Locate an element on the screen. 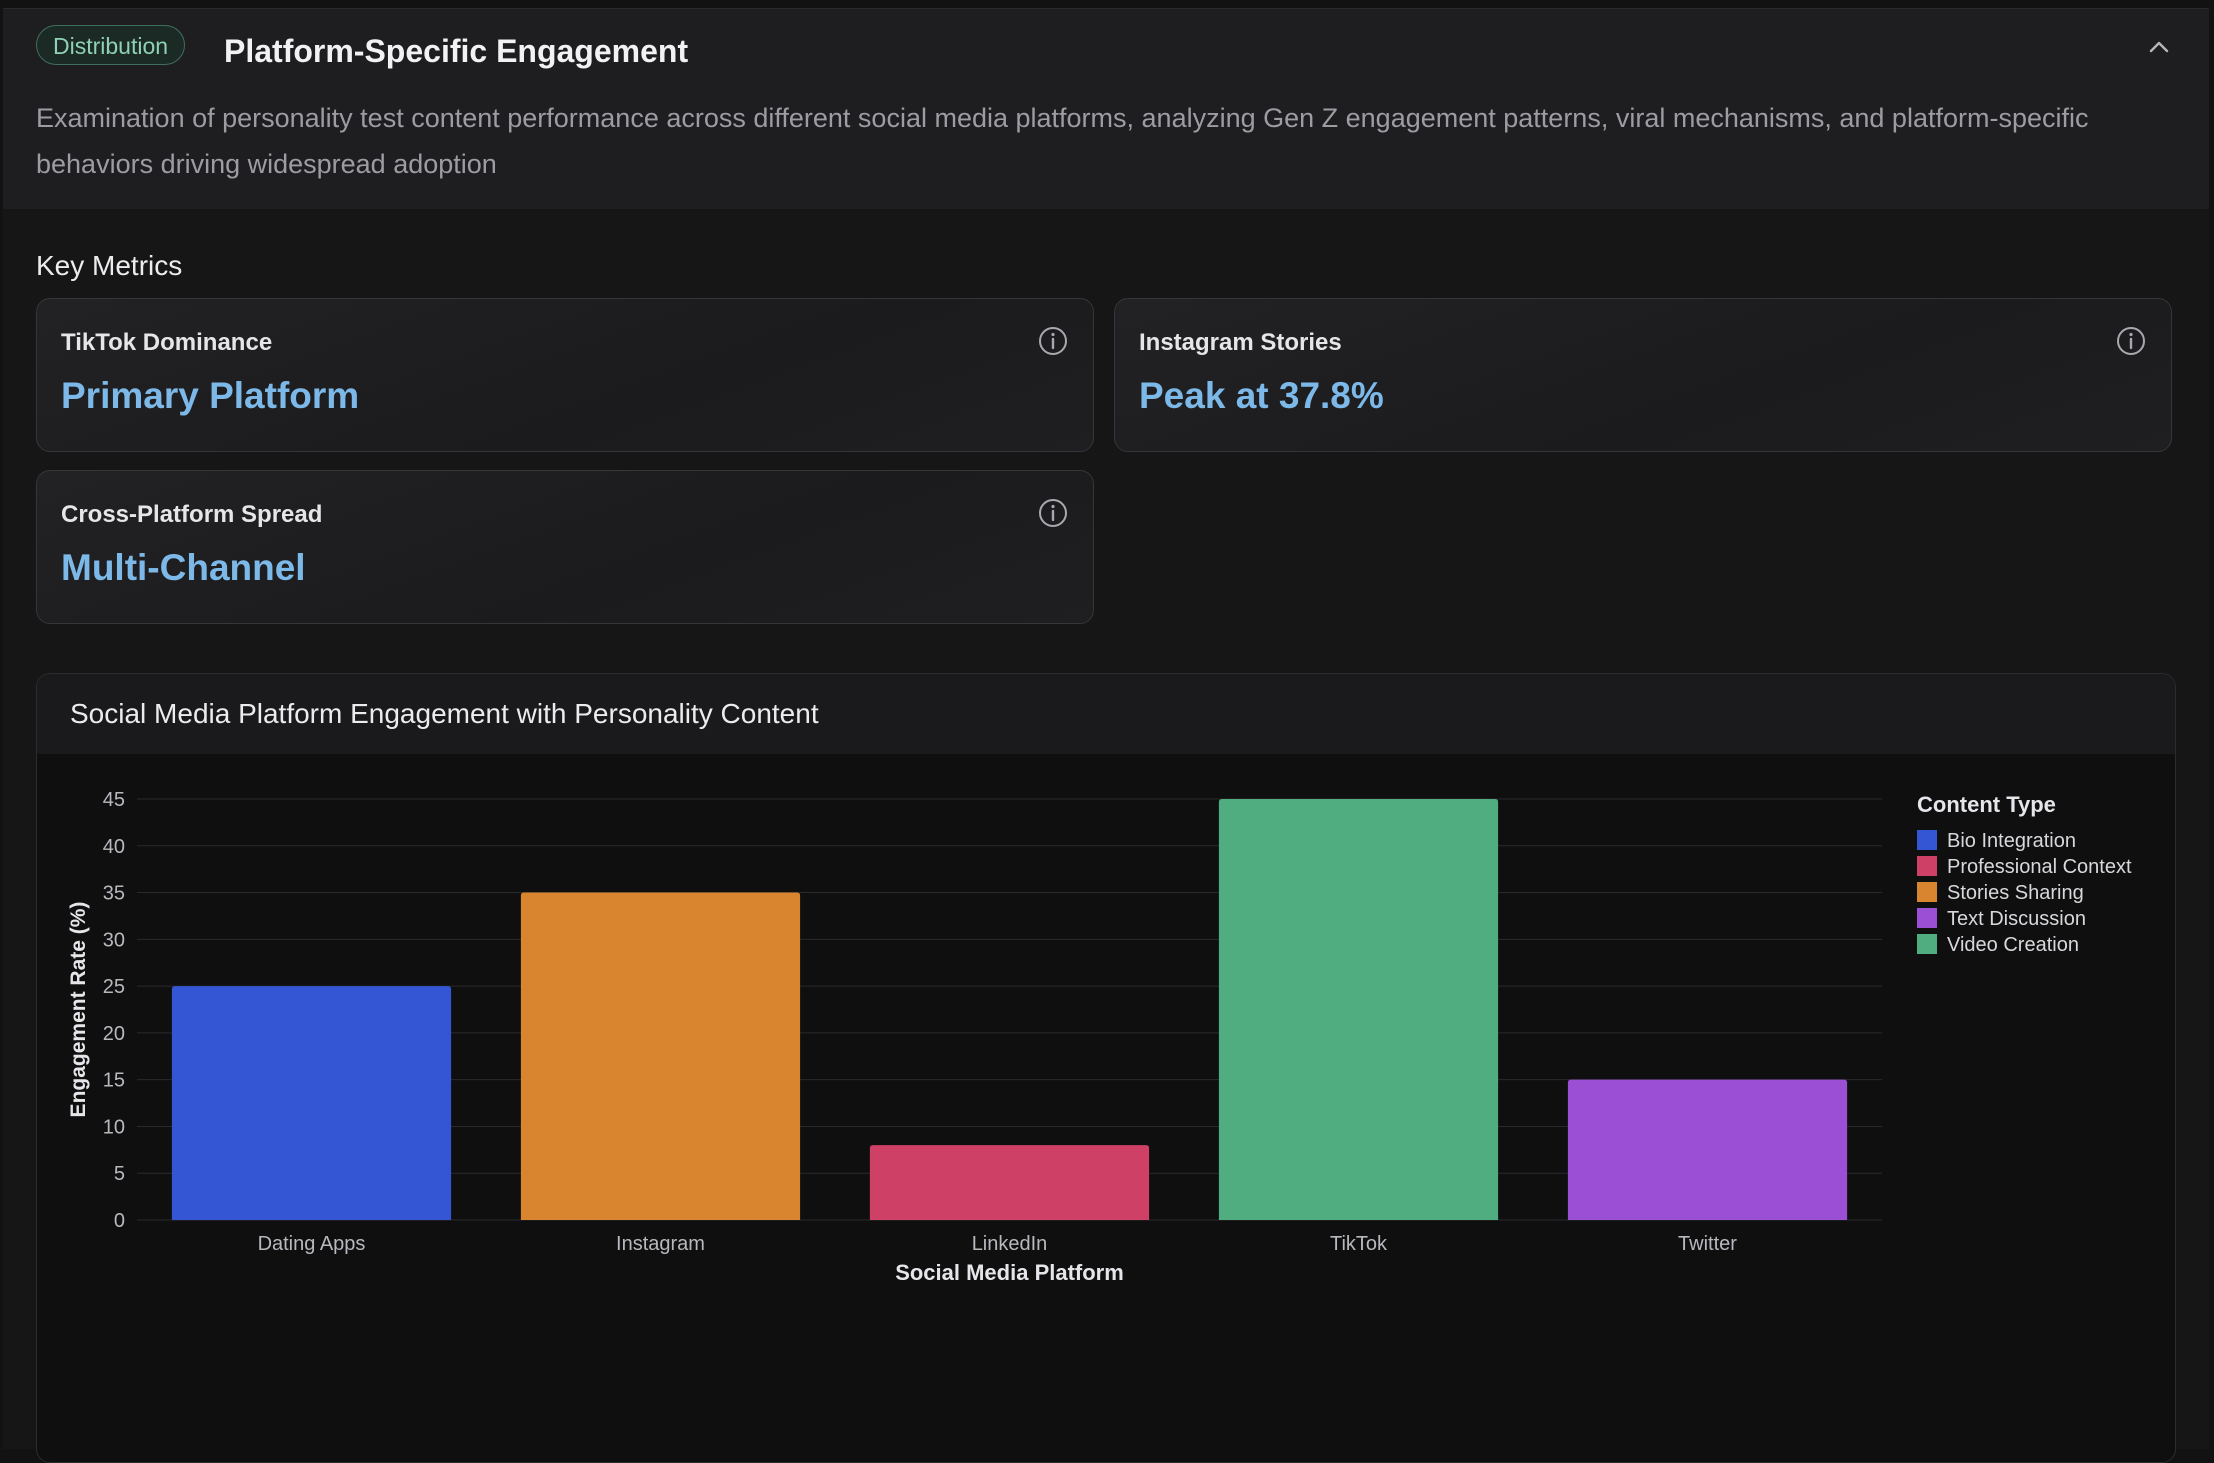 This screenshot has height=1463, width=2214. category-badge: Distribution is located at coordinates (111, 45).